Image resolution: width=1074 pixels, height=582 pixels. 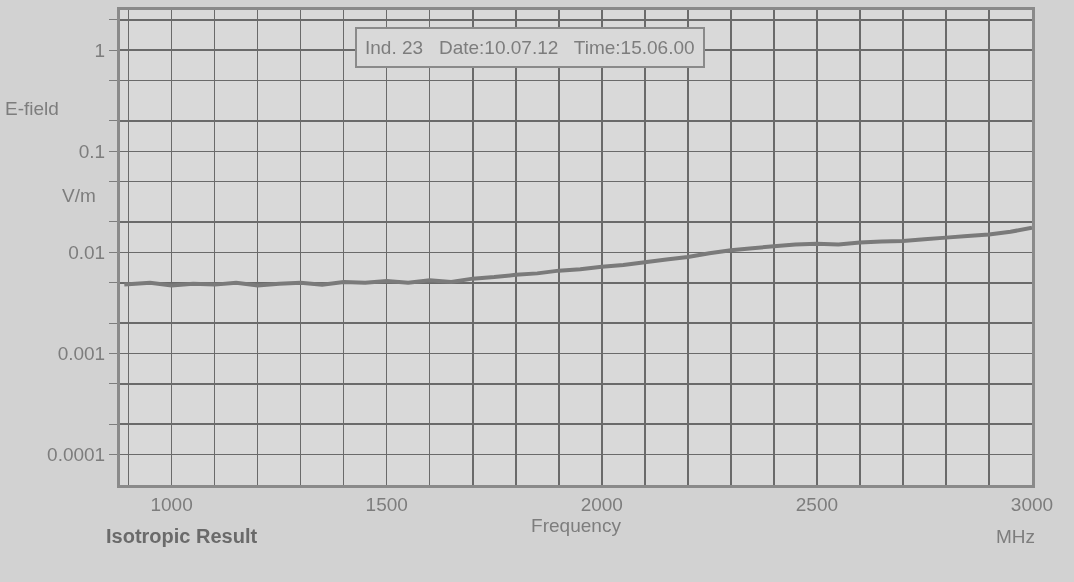 I want to click on y-tick-label: 0.01, so click(x=87, y=253).